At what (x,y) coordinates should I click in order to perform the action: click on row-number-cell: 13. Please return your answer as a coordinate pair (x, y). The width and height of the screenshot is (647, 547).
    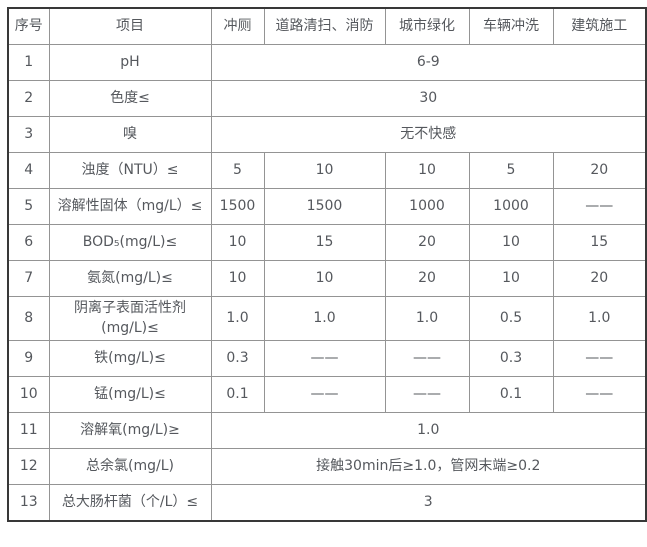
    Looking at the image, I should click on (28, 502).